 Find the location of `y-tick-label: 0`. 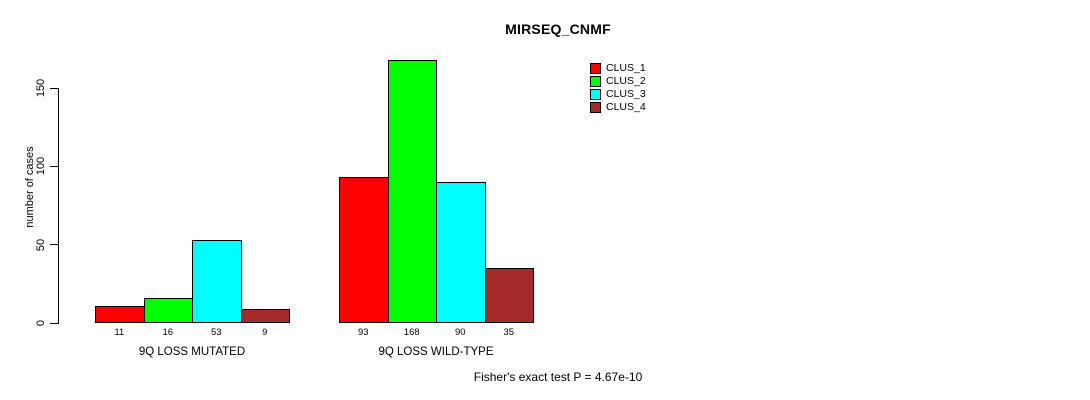

y-tick-label: 0 is located at coordinates (41, 323).